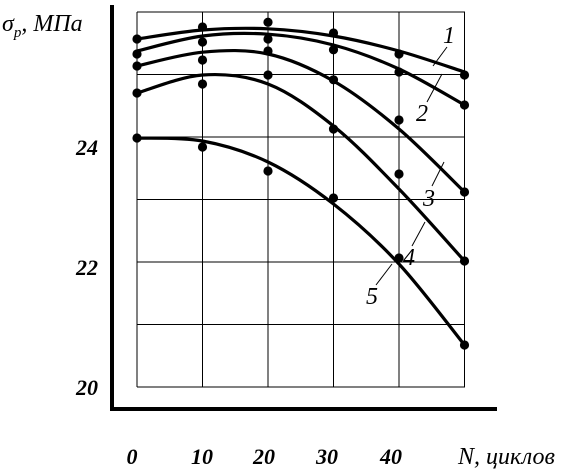  What do you see at coordinates (17, 33) in the screenshot?
I see `y-axis-subscript: р` at bounding box center [17, 33].